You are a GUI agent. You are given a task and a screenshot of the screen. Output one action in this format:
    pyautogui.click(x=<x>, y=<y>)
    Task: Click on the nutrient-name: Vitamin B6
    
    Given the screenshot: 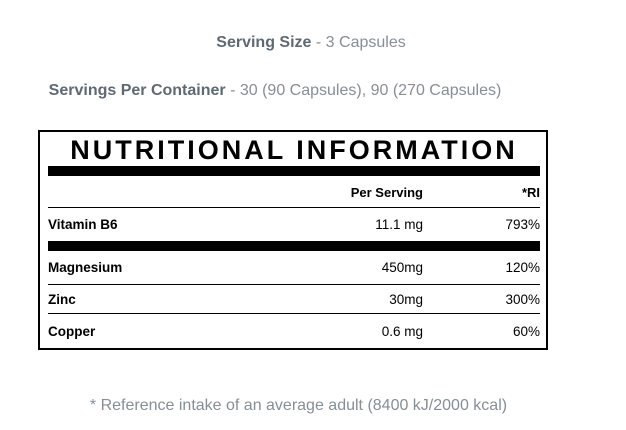 What is the action you would take?
    pyautogui.click(x=83, y=224)
    